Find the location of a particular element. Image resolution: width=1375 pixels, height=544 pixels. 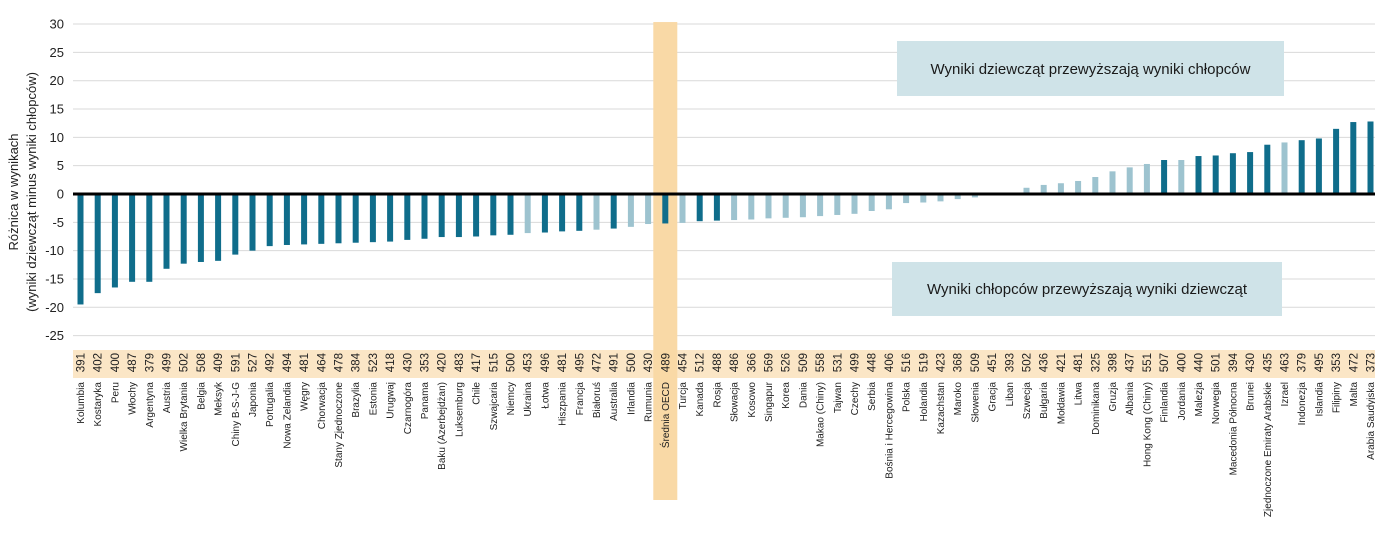

score-label: 516 is located at coordinates (907, 362).